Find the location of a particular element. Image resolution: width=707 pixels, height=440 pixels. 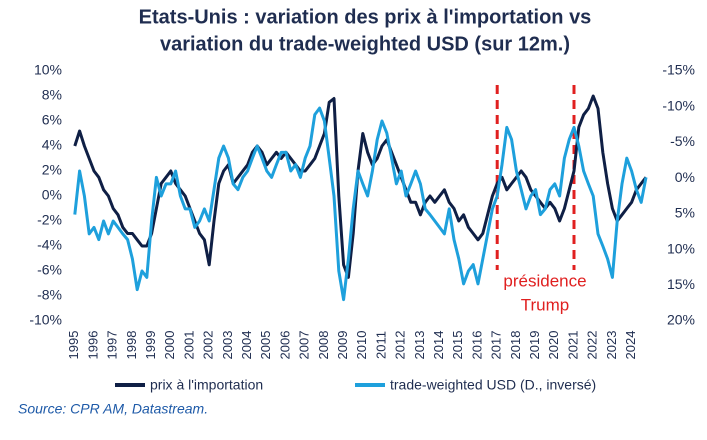

y2-tick-label: 10% is located at coordinates (681, 248).